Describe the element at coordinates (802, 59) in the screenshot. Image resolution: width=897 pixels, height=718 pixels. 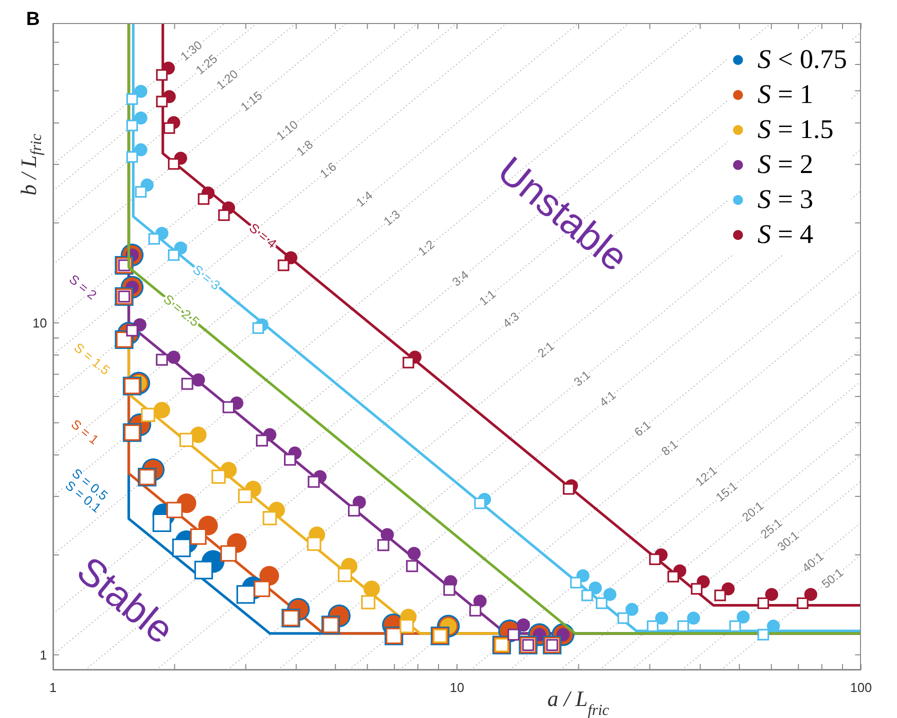
I see `legend-label: S < 0.75` at that location.